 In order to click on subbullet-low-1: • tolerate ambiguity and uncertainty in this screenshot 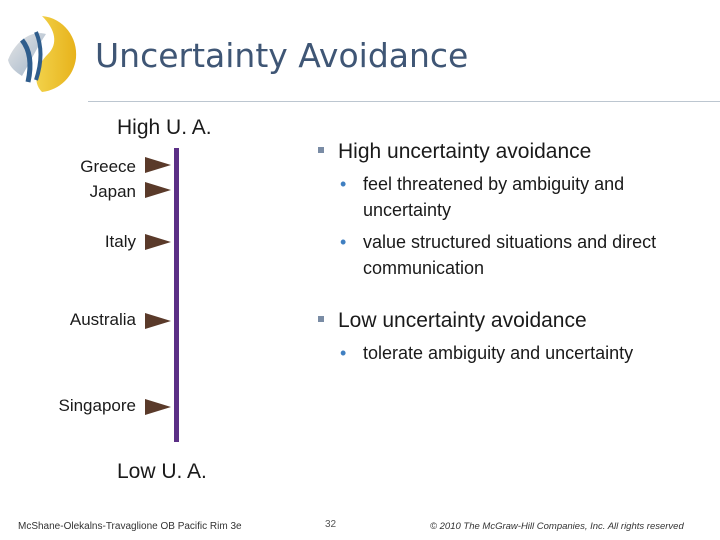, I will do `click(520, 353)`.